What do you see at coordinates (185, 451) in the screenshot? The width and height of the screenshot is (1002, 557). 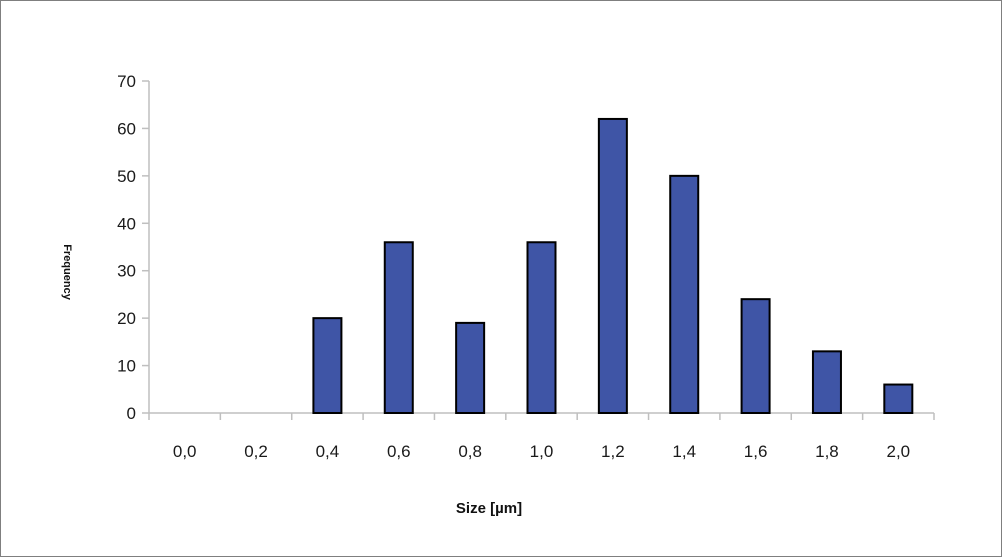 I see `x-tick-label: 0,0` at bounding box center [185, 451].